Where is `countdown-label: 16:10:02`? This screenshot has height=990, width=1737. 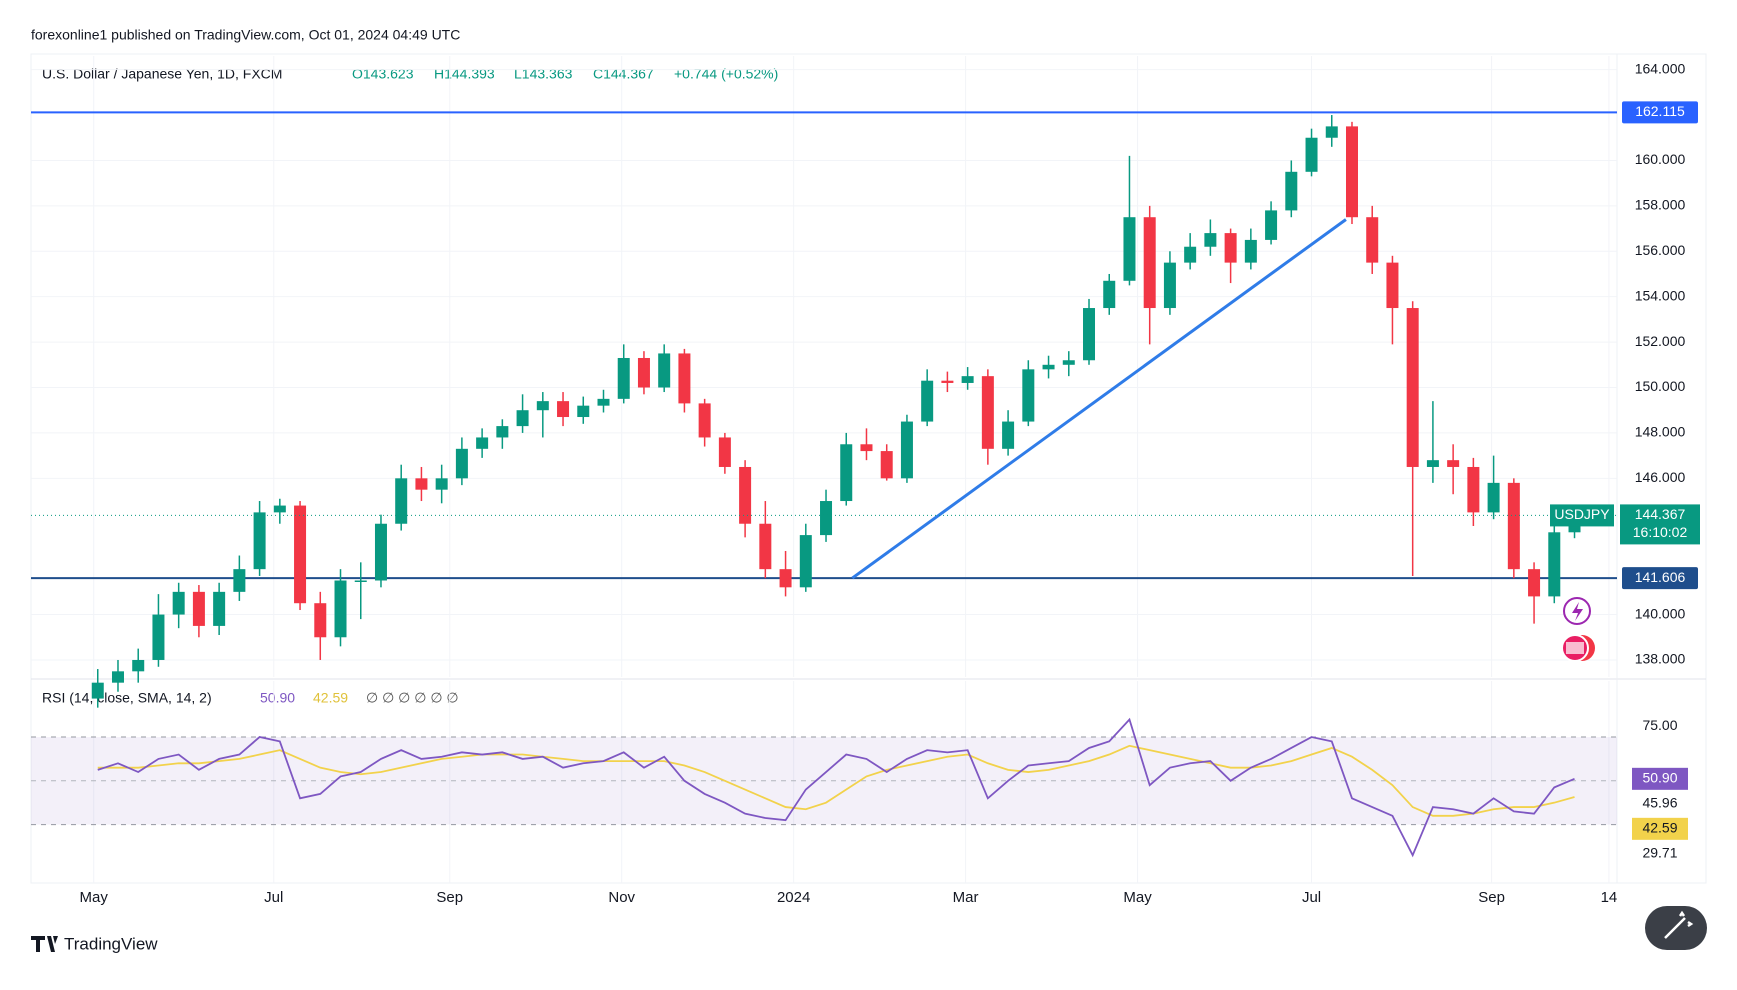
countdown-label: 16:10:02 is located at coordinates (1660, 532).